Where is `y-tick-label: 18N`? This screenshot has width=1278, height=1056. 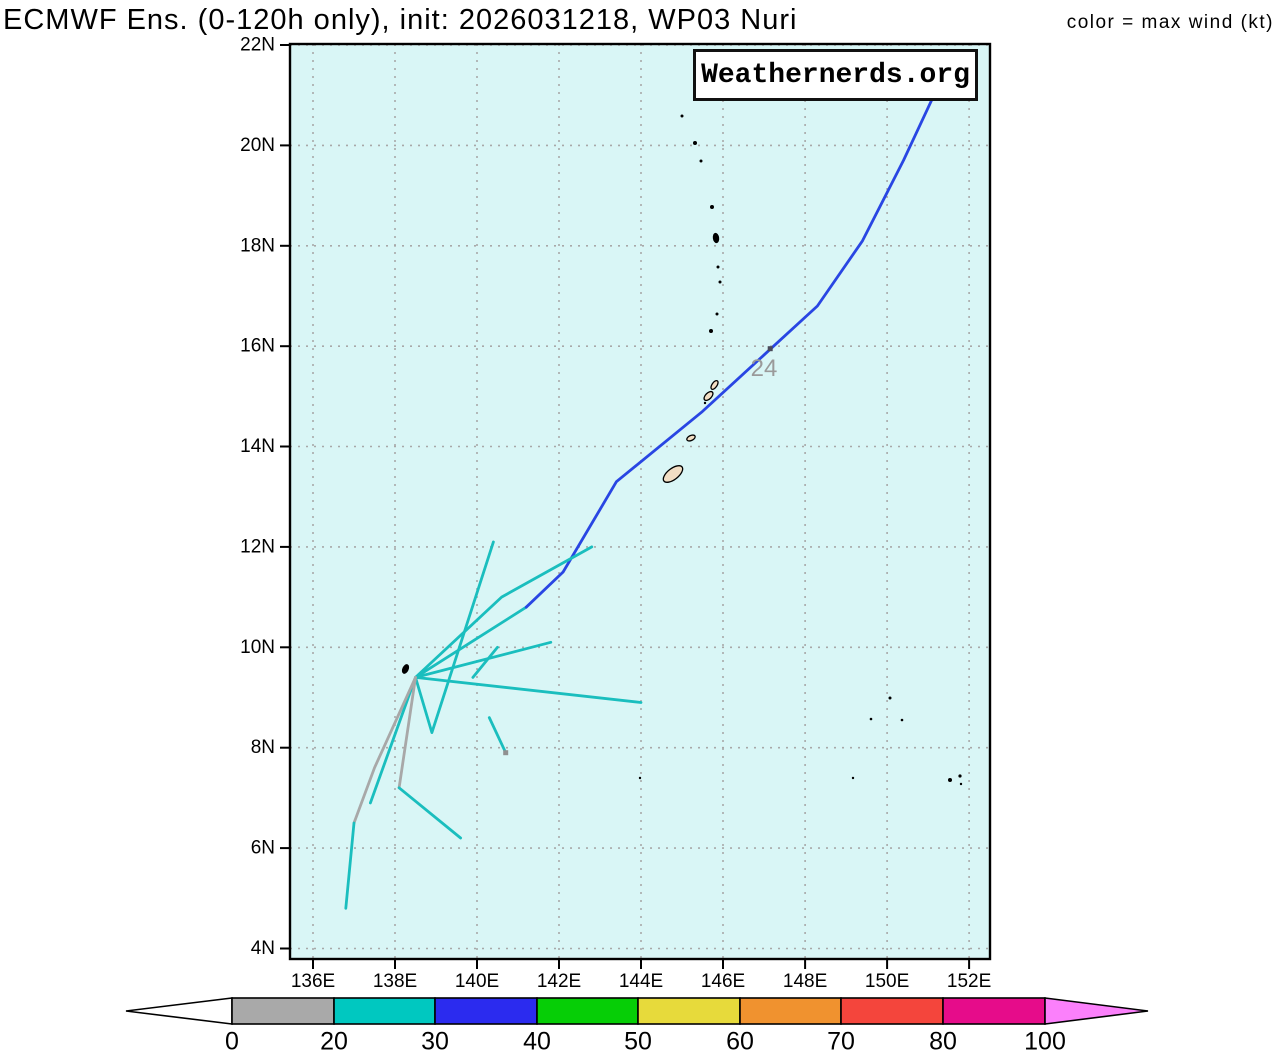 y-tick-label: 18N is located at coordinates (257, 245).